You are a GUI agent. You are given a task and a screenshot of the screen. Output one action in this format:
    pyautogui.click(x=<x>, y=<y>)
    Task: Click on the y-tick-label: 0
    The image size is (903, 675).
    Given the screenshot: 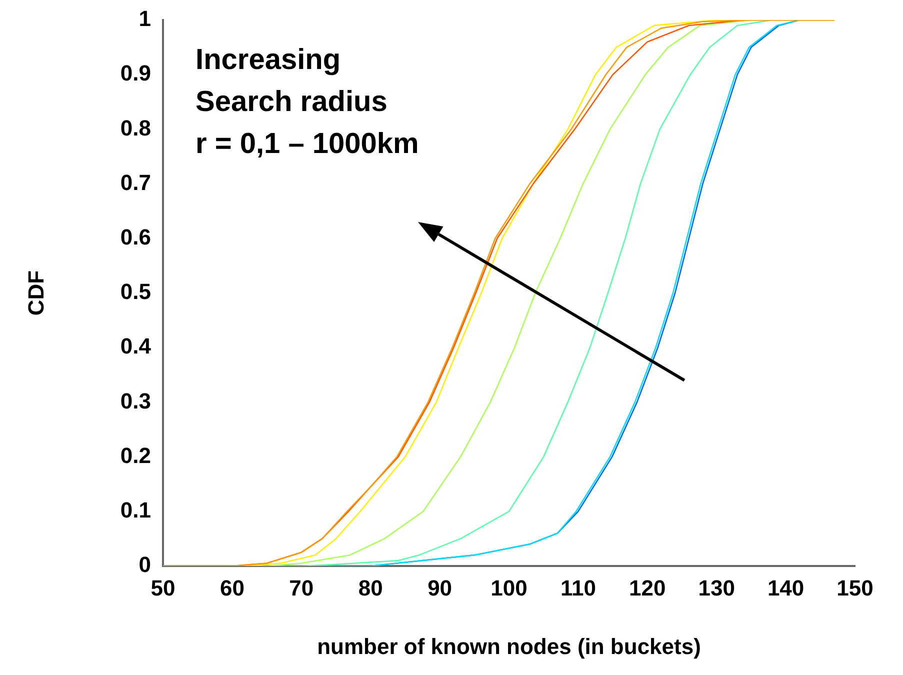 What is the action you would take?
    pyautogui.click(x=144, y=565)
    